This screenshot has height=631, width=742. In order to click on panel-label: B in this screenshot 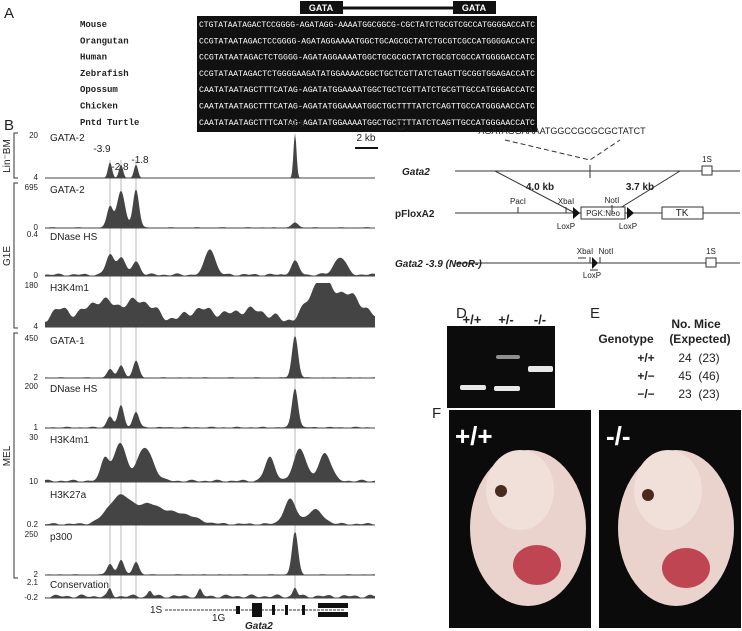, I will do `click(9, 125)`.